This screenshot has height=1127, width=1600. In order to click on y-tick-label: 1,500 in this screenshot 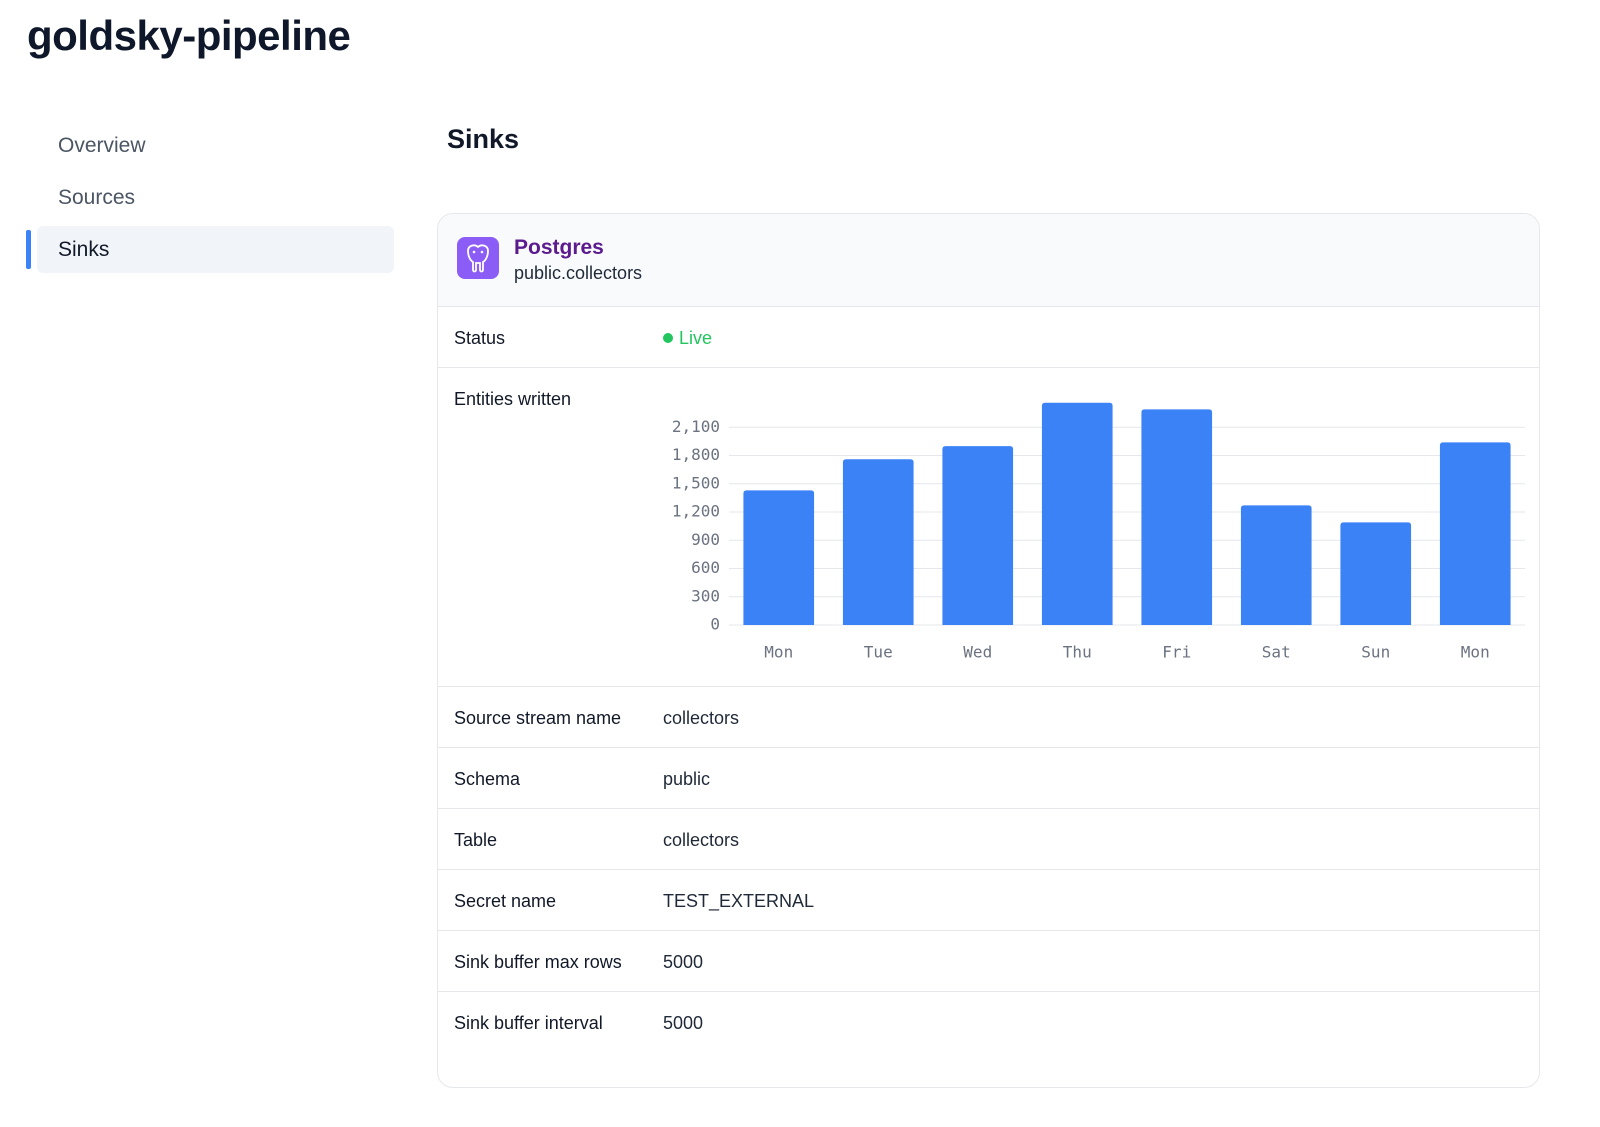, I will do `click(696, 482)`.